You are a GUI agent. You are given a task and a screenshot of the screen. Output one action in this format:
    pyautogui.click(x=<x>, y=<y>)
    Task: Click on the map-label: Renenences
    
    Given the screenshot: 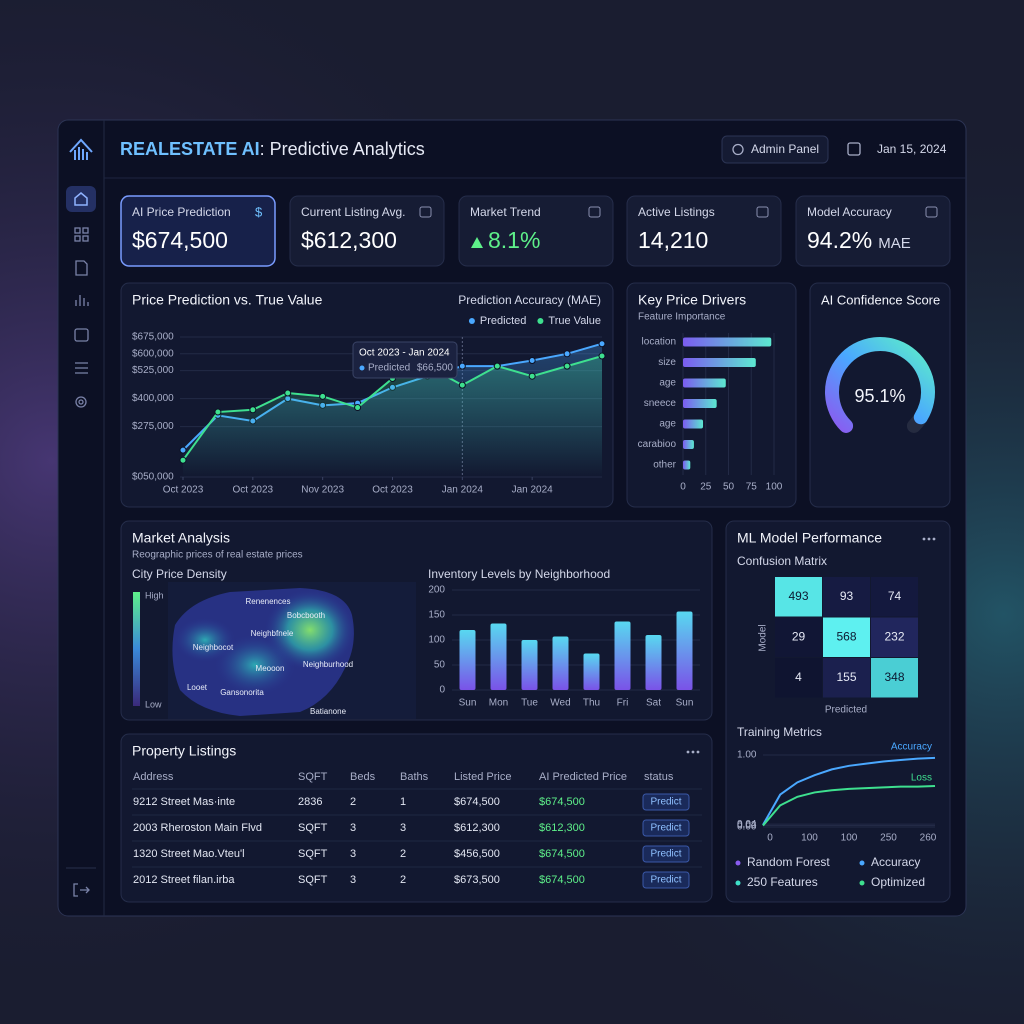 What is the action you would take?
    pyautogui.click(x=268, y=601)
    